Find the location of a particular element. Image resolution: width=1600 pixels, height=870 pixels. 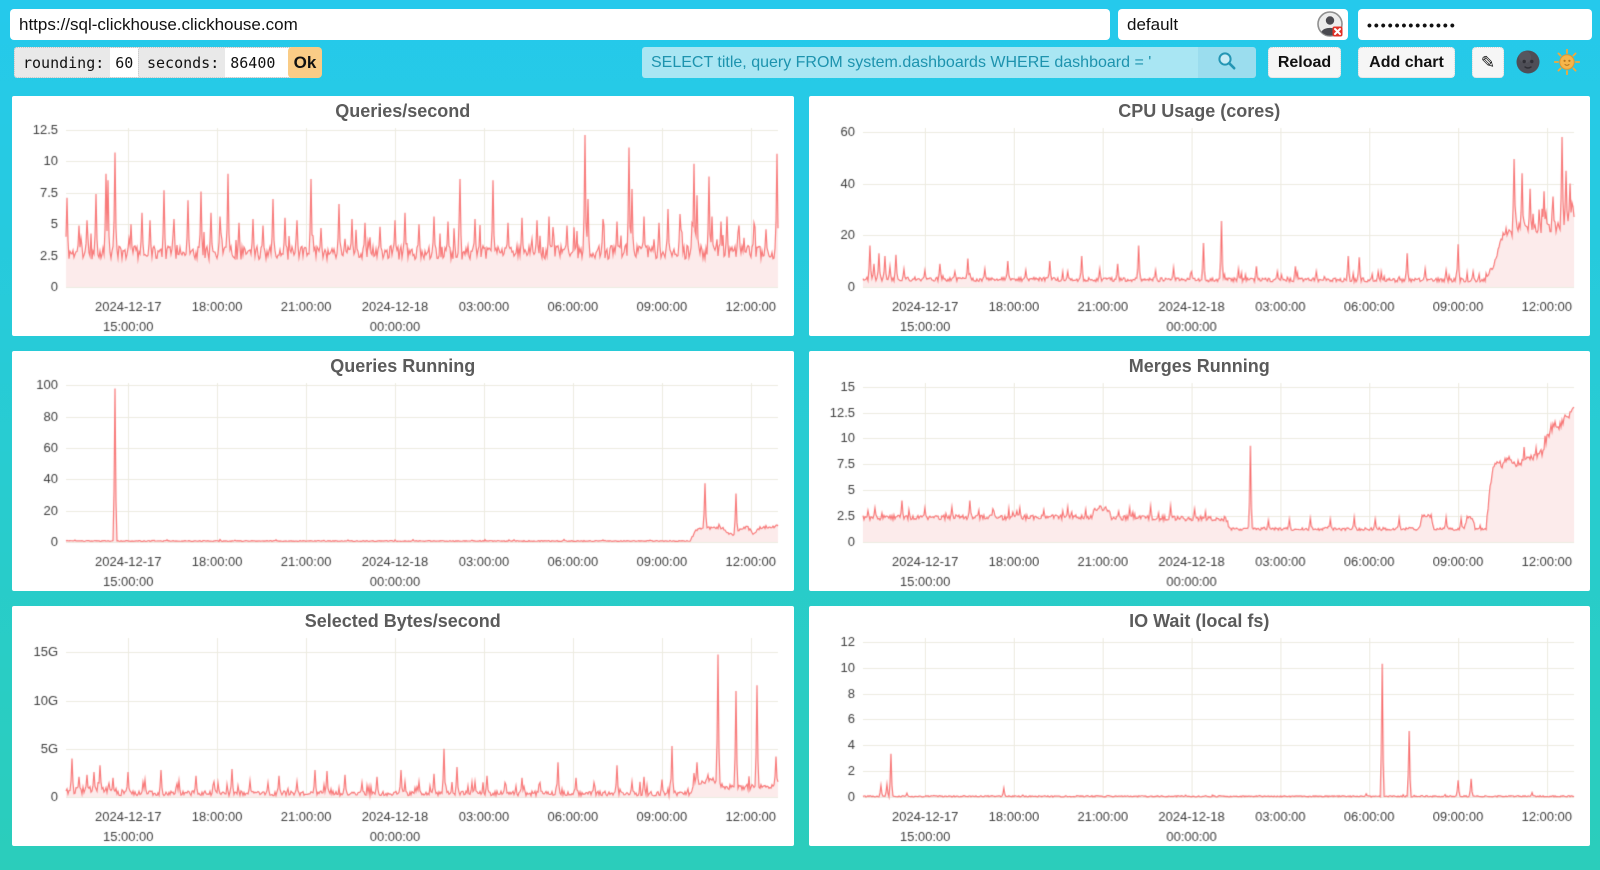

moon-face-icon is located at coordinates (1528, 64).